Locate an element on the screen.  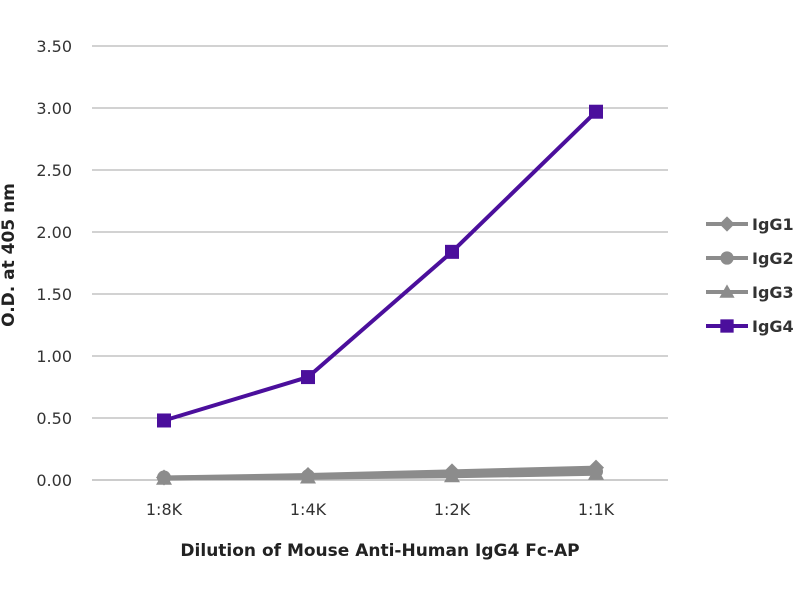
legend-item: IgG3 is located at coordinates (750, 292).